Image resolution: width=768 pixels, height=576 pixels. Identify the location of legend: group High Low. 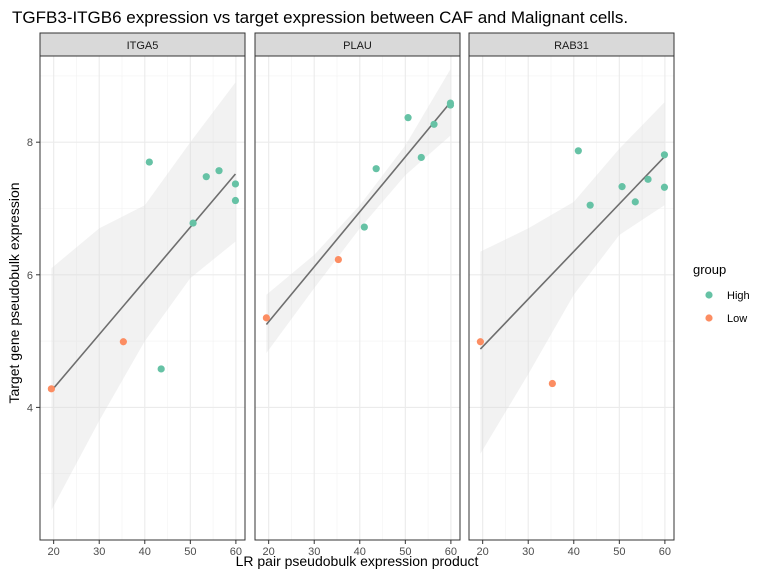
(721, 293).